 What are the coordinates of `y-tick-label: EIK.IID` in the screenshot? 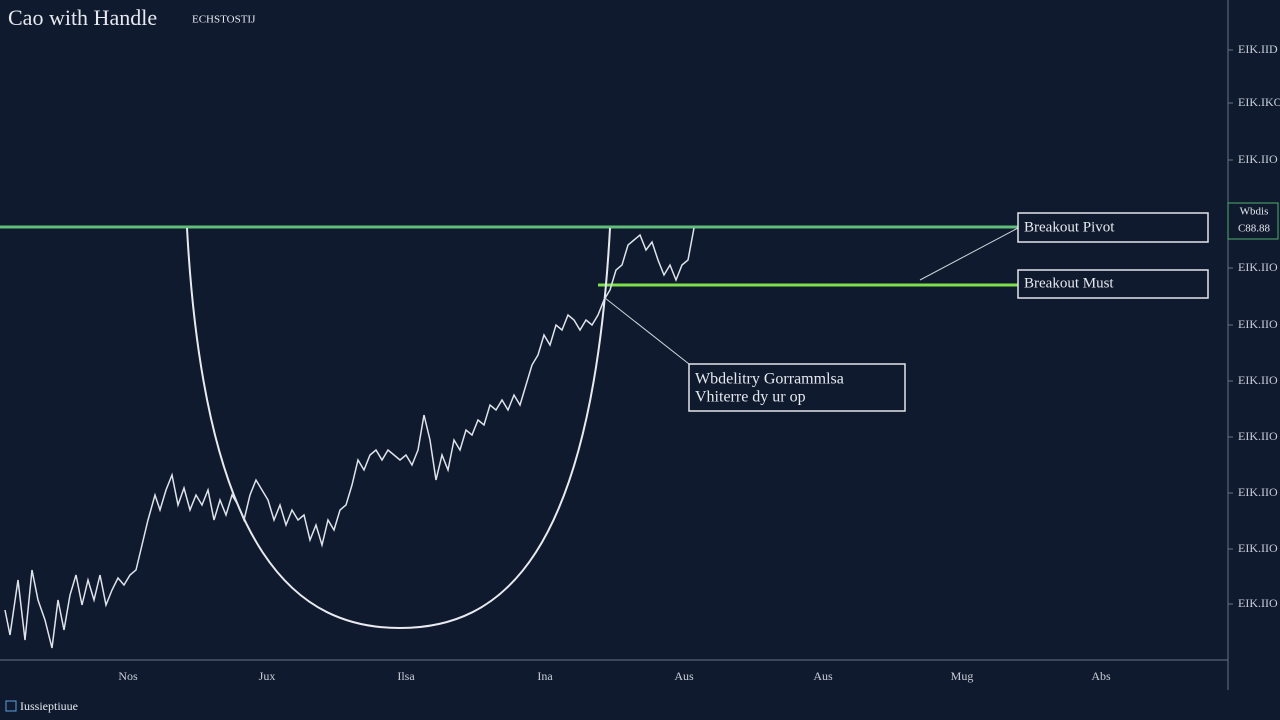 It's located at (1258, 49).